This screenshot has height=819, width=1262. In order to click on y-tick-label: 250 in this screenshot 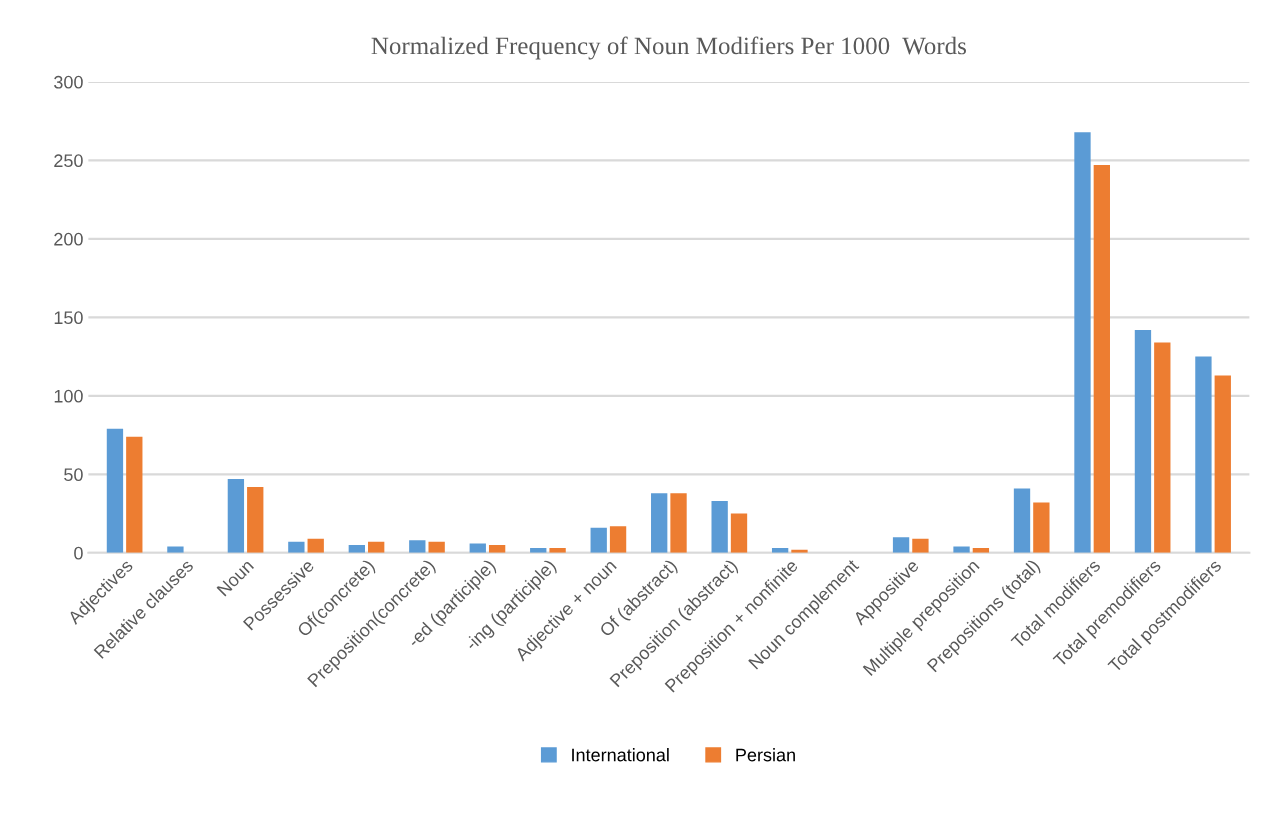, I will do `click(68, 161)`.